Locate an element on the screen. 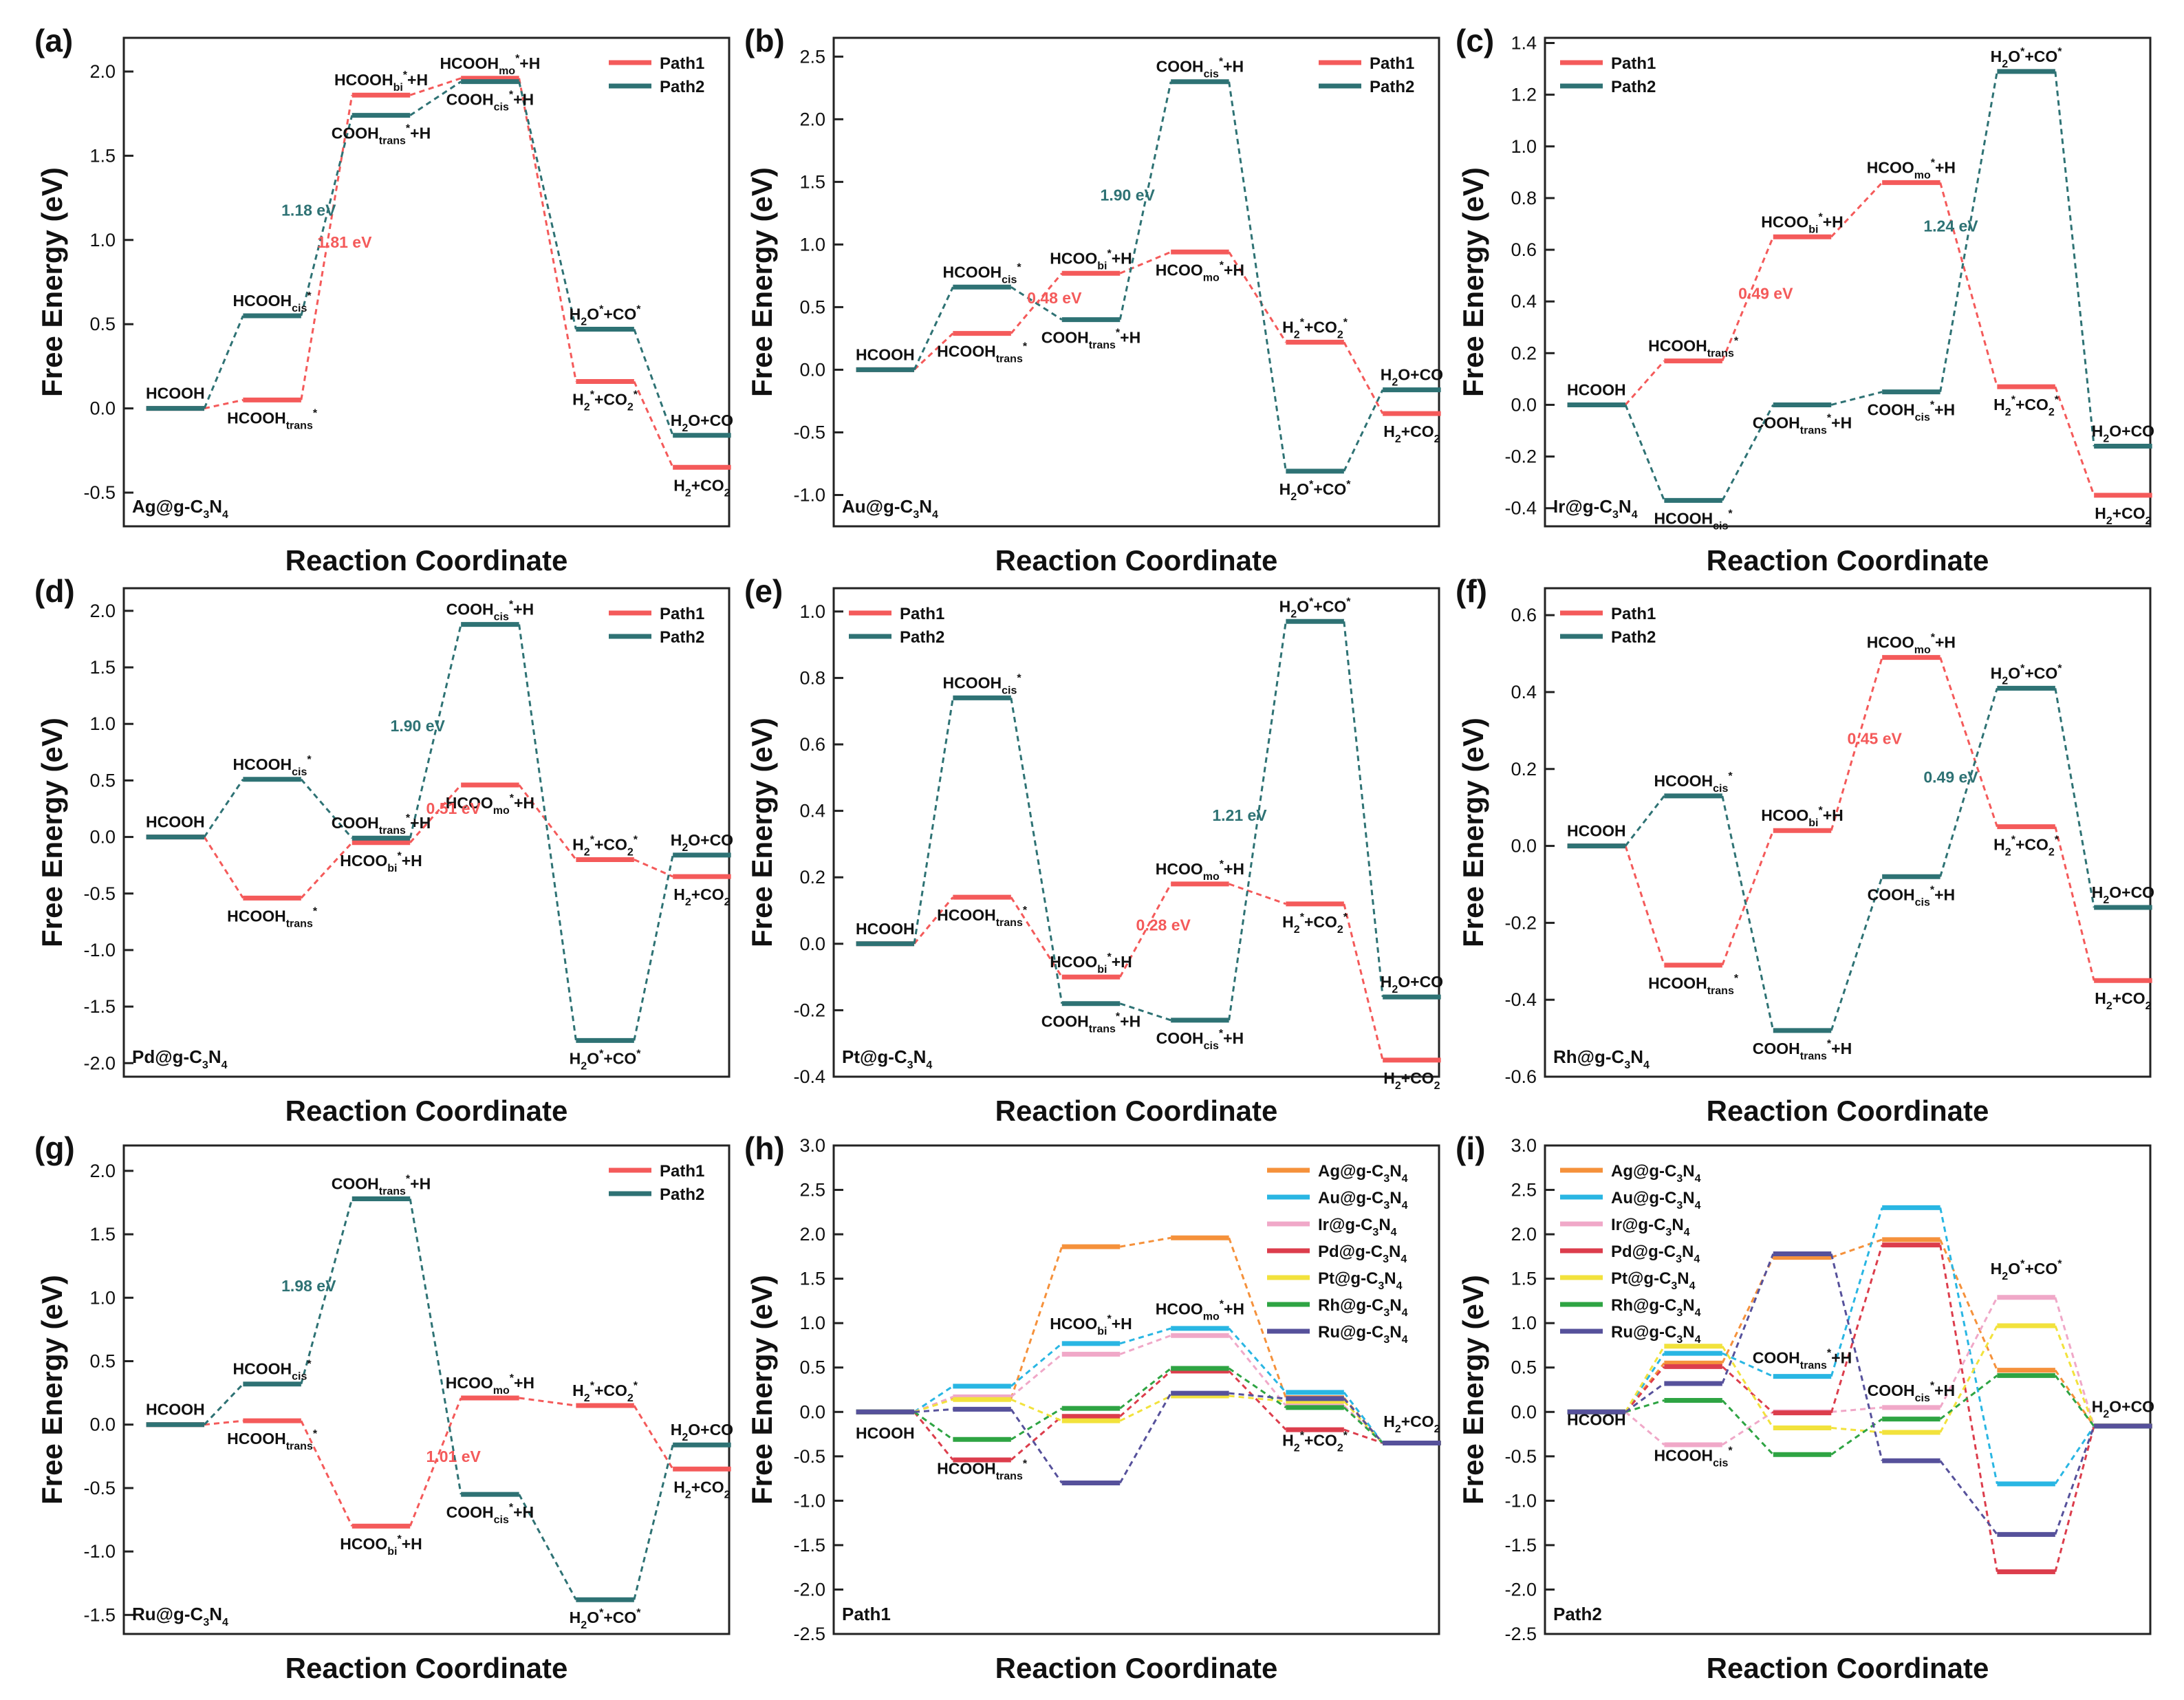 This screenshot has width=2184, height=1700. legend-label: Pt@g-C3N4 is located at coordinates (1360, 1280).